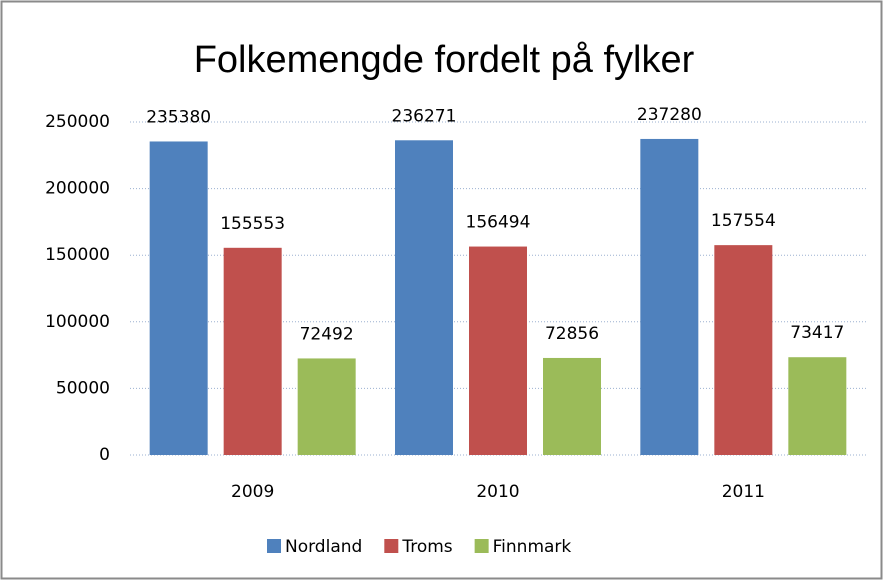 The width and height of the screenshot is (884, 581). Describe the element at coordinates (424, 116) in the screenshot. I see `data-label: 236271` at that location.